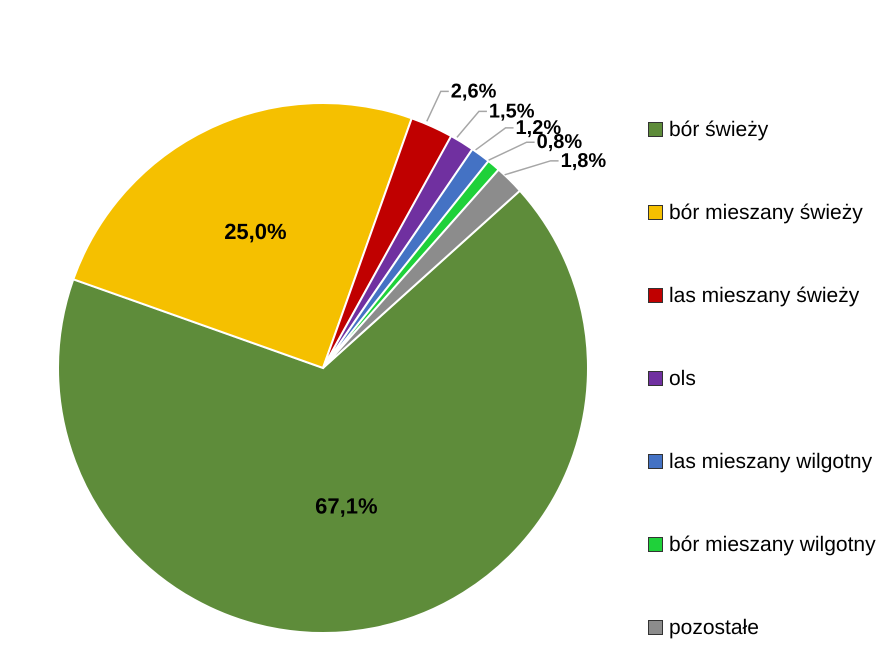 The width and height of the screenshot is (894, 657). Describe the element at coordinates (718, 130) in the screenshot. I see `legend-label: bór świeży` at that location.